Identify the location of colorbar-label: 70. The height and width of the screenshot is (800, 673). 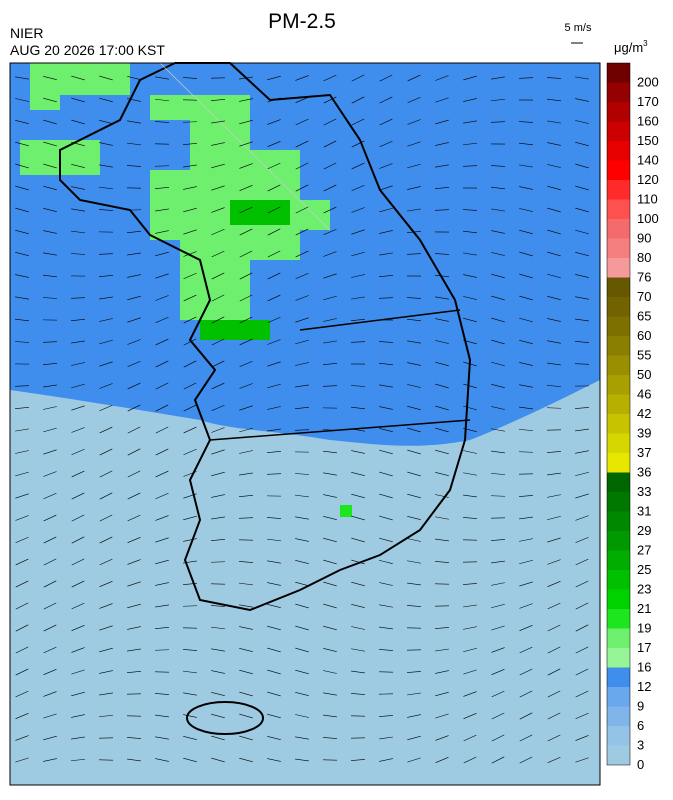
(644, 296).